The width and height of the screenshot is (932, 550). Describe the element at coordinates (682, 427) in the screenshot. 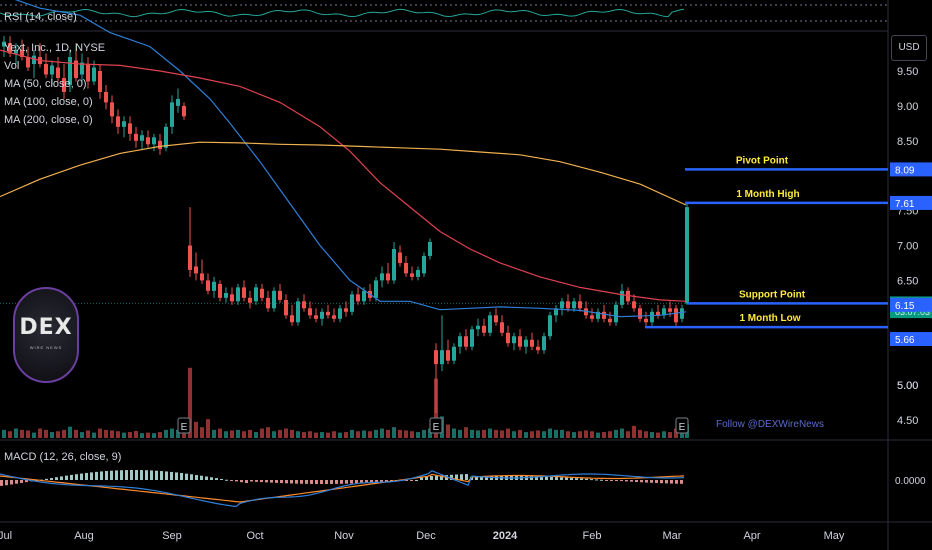

I see `earnings-marker-label: E` at that location.